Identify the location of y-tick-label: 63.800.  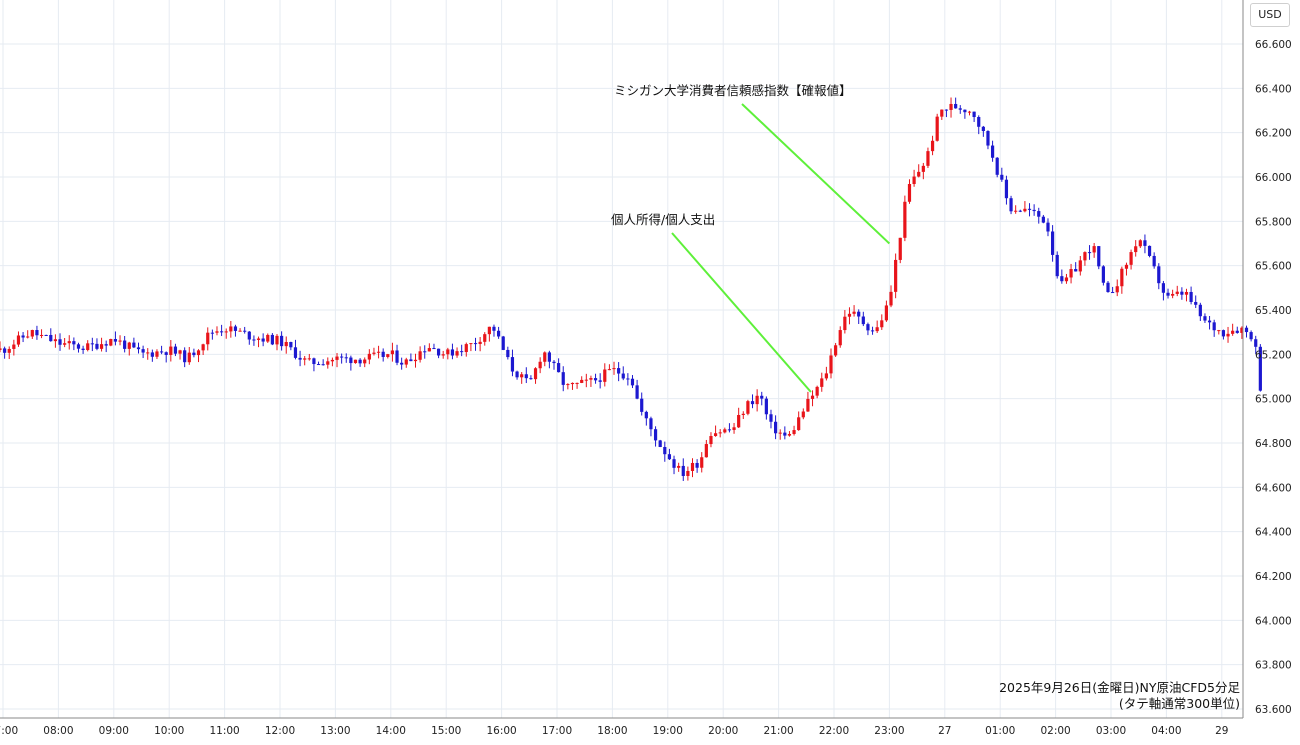
(1273, 666).